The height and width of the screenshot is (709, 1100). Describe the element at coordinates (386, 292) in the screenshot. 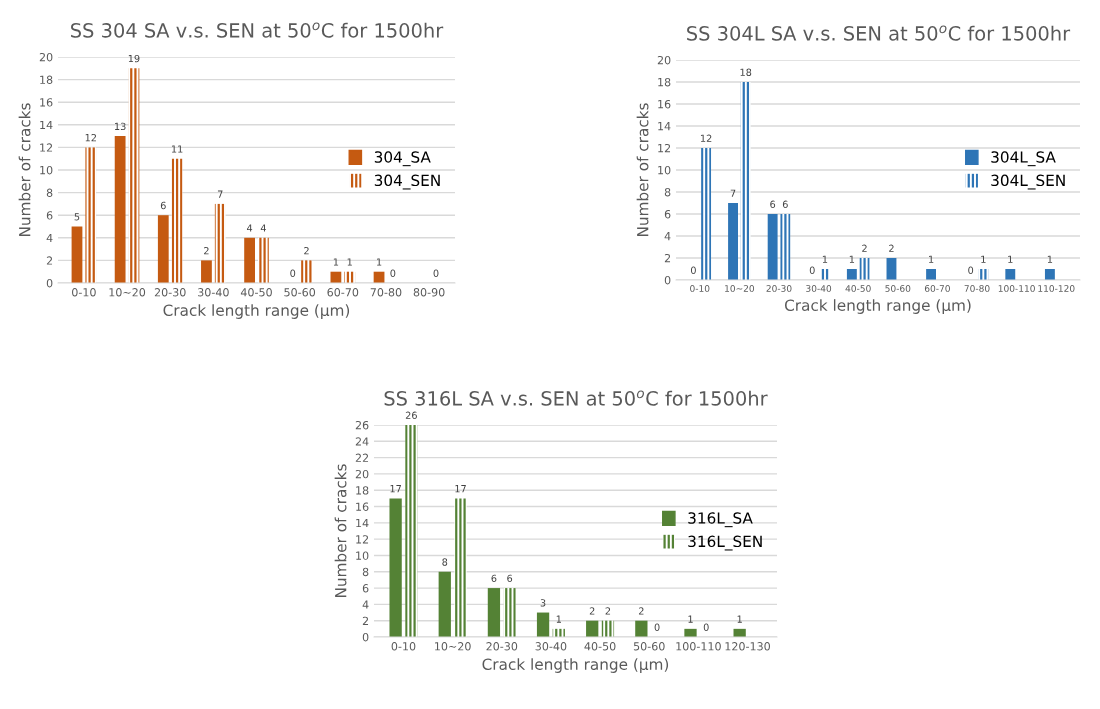

I see `x-tick-label: 70-80` at that location.